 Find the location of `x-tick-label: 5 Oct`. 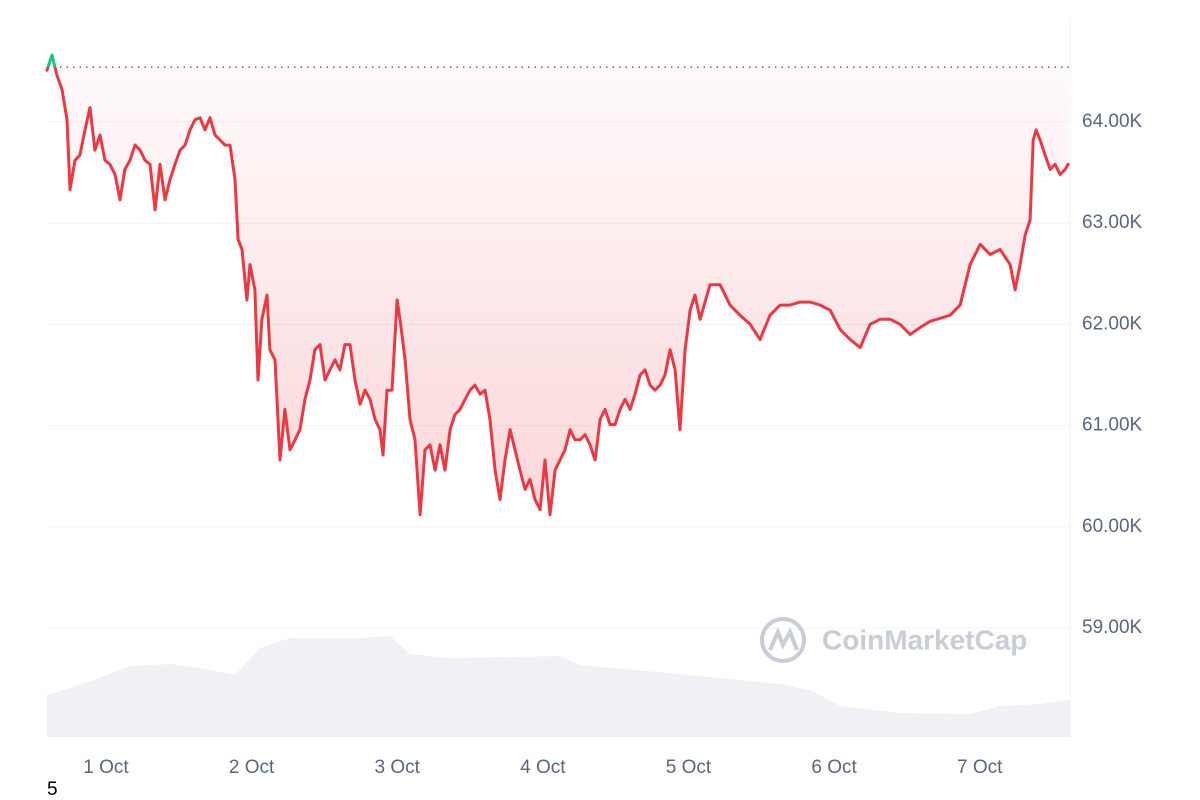

x-tick-label: 5 Oct is located at coordinates (689, 767).